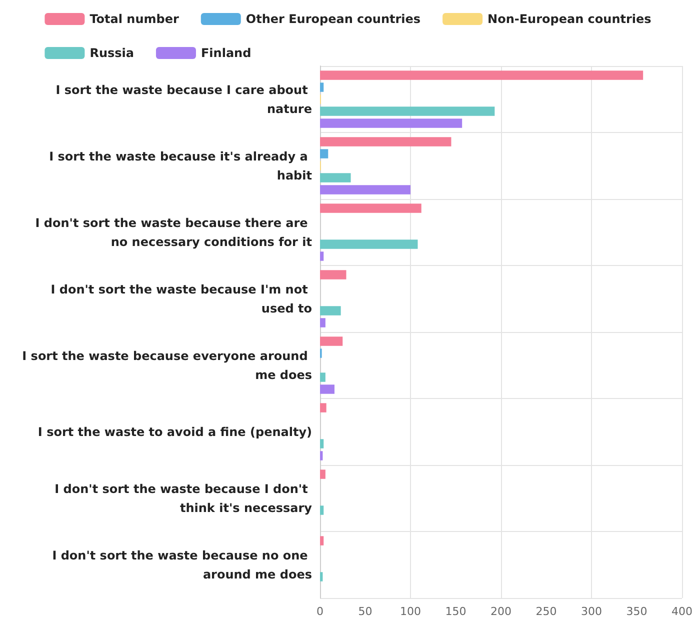  Describe the element at coordinates (591, 611) in the screenshot. I see `x-tick-label: 300` at that location.